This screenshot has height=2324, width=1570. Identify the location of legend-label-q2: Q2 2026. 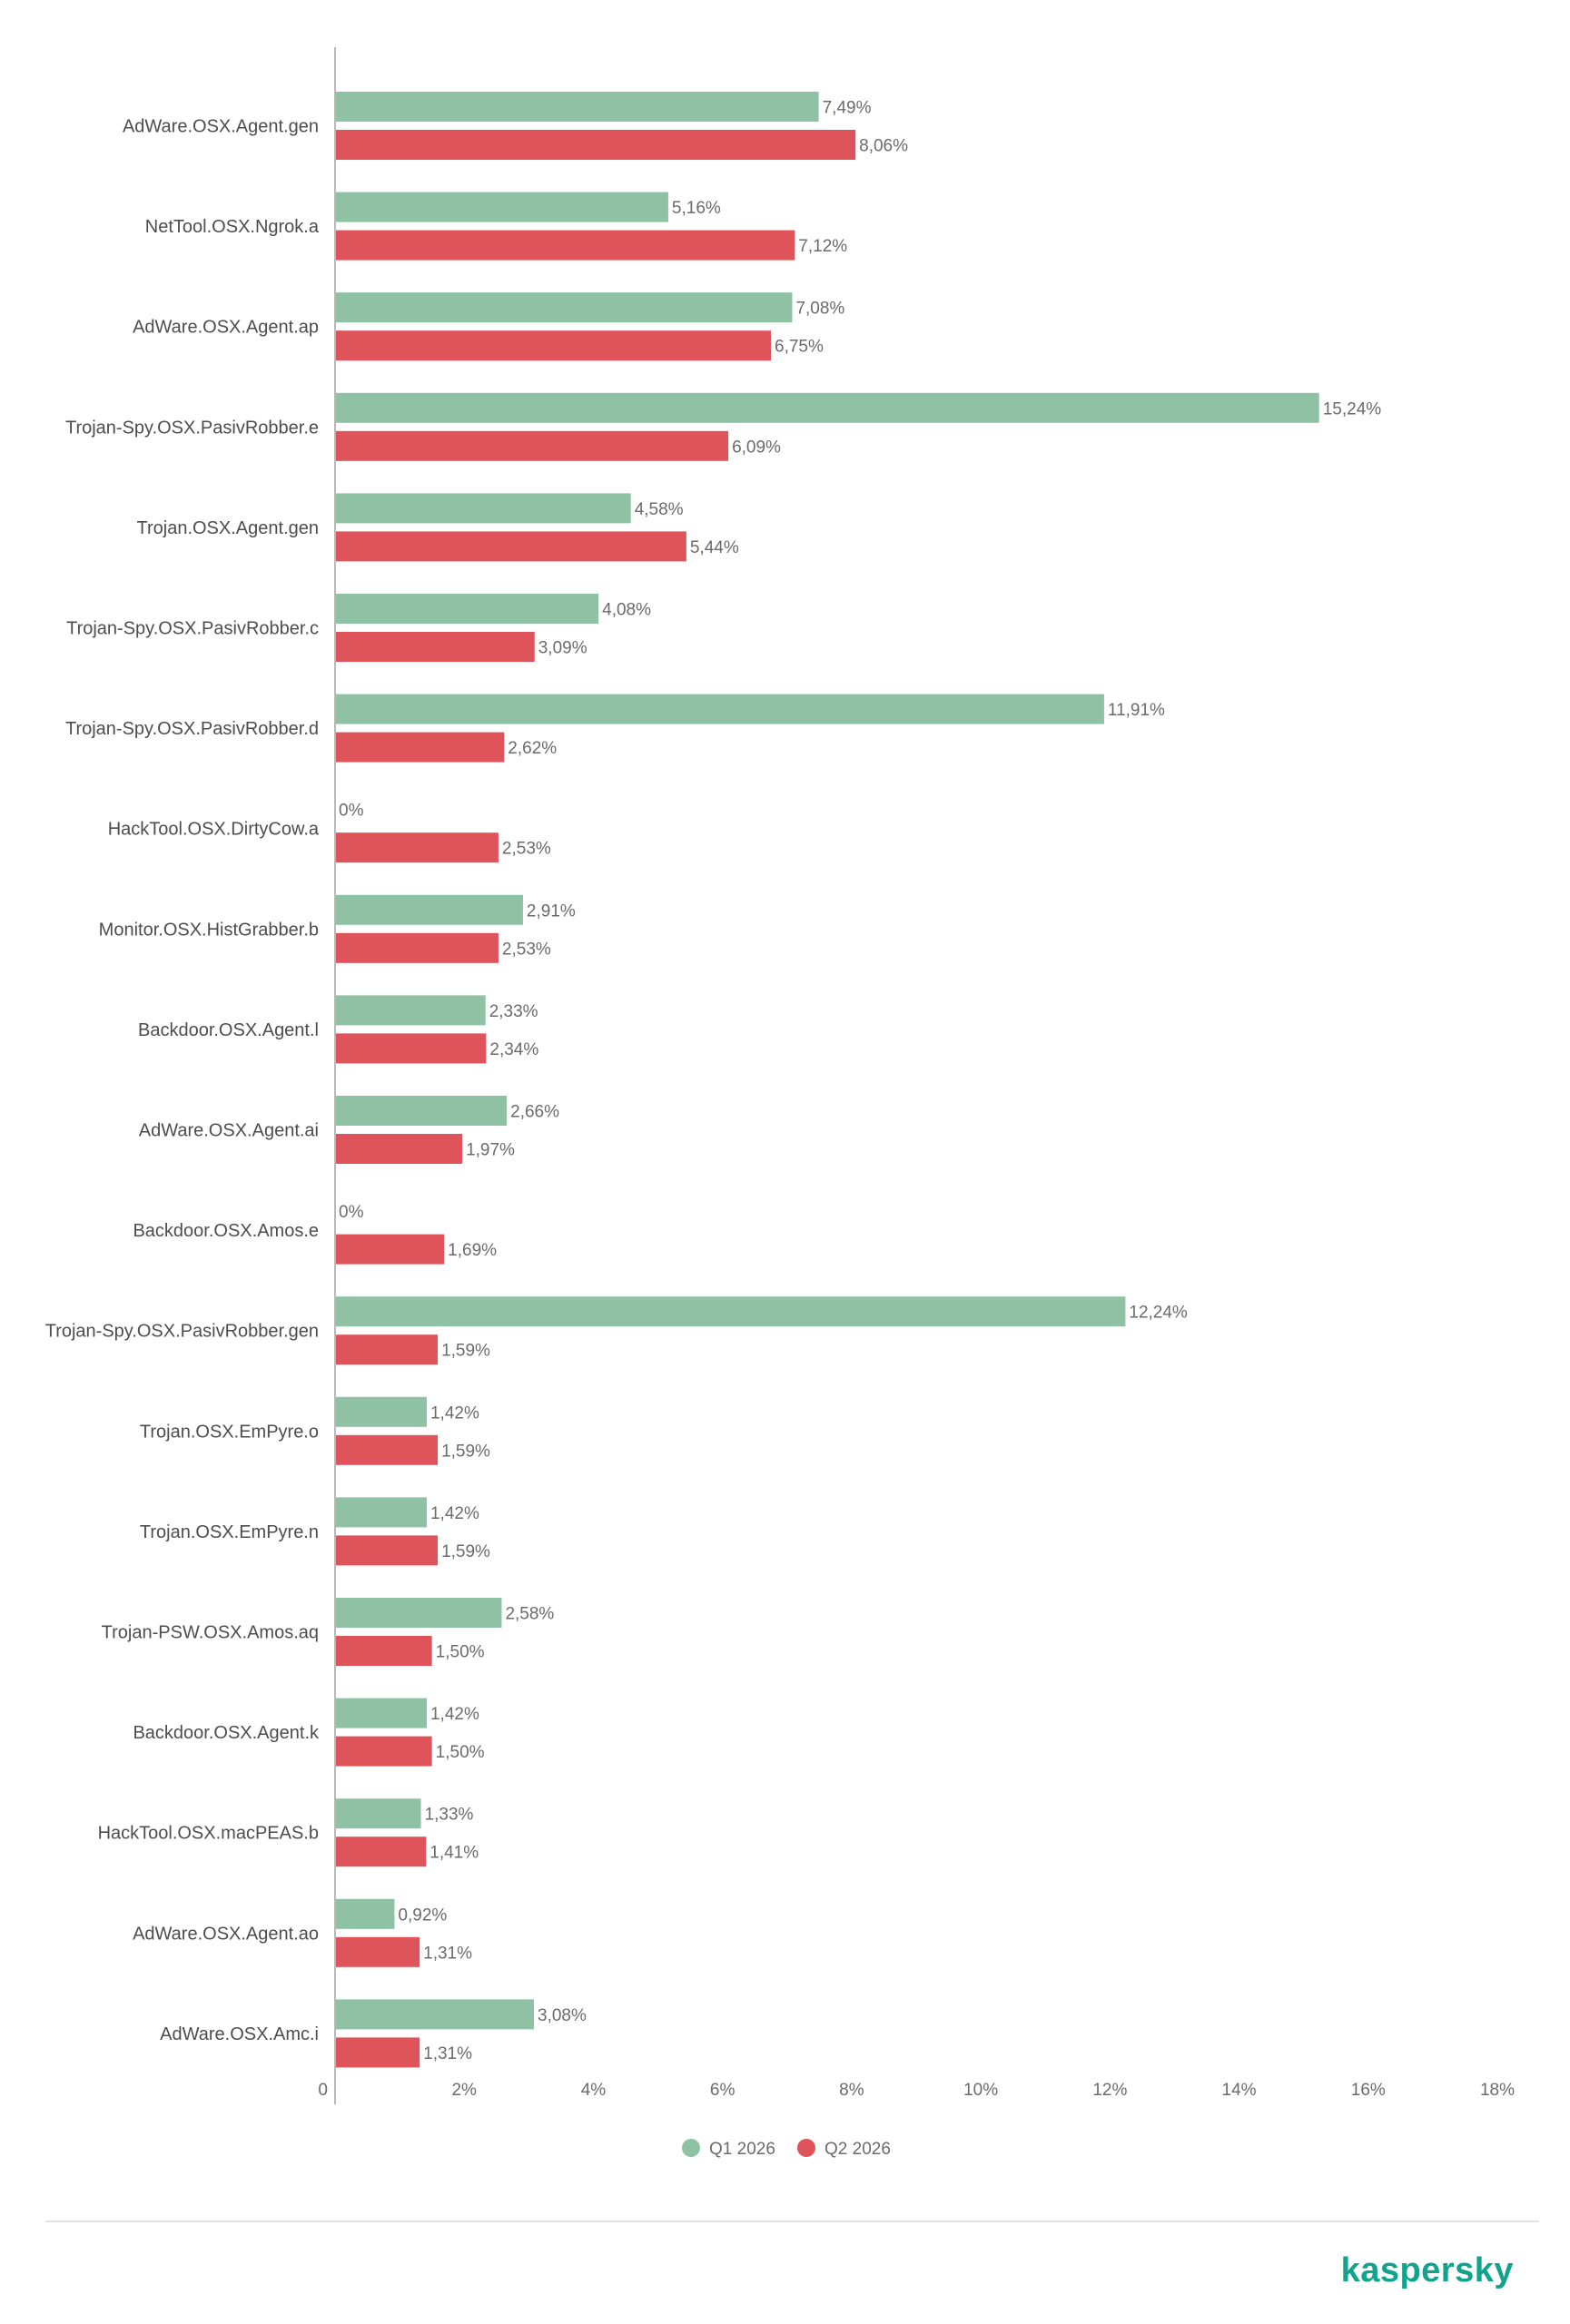
(858, 2149).